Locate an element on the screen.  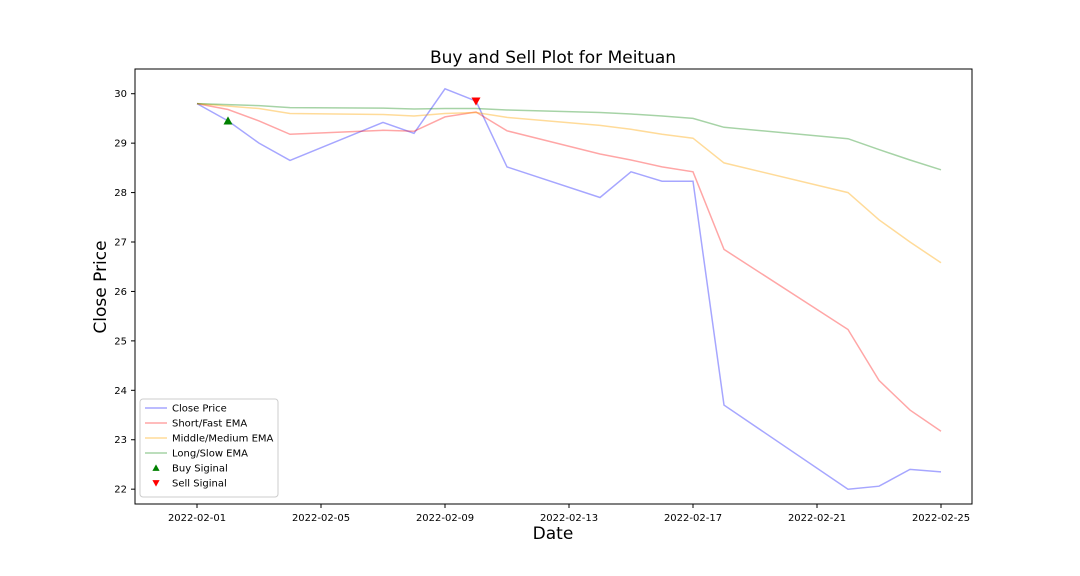
legend-label-long-slow-ema: Long/Slow EMA is located at coordinates (210, 454).